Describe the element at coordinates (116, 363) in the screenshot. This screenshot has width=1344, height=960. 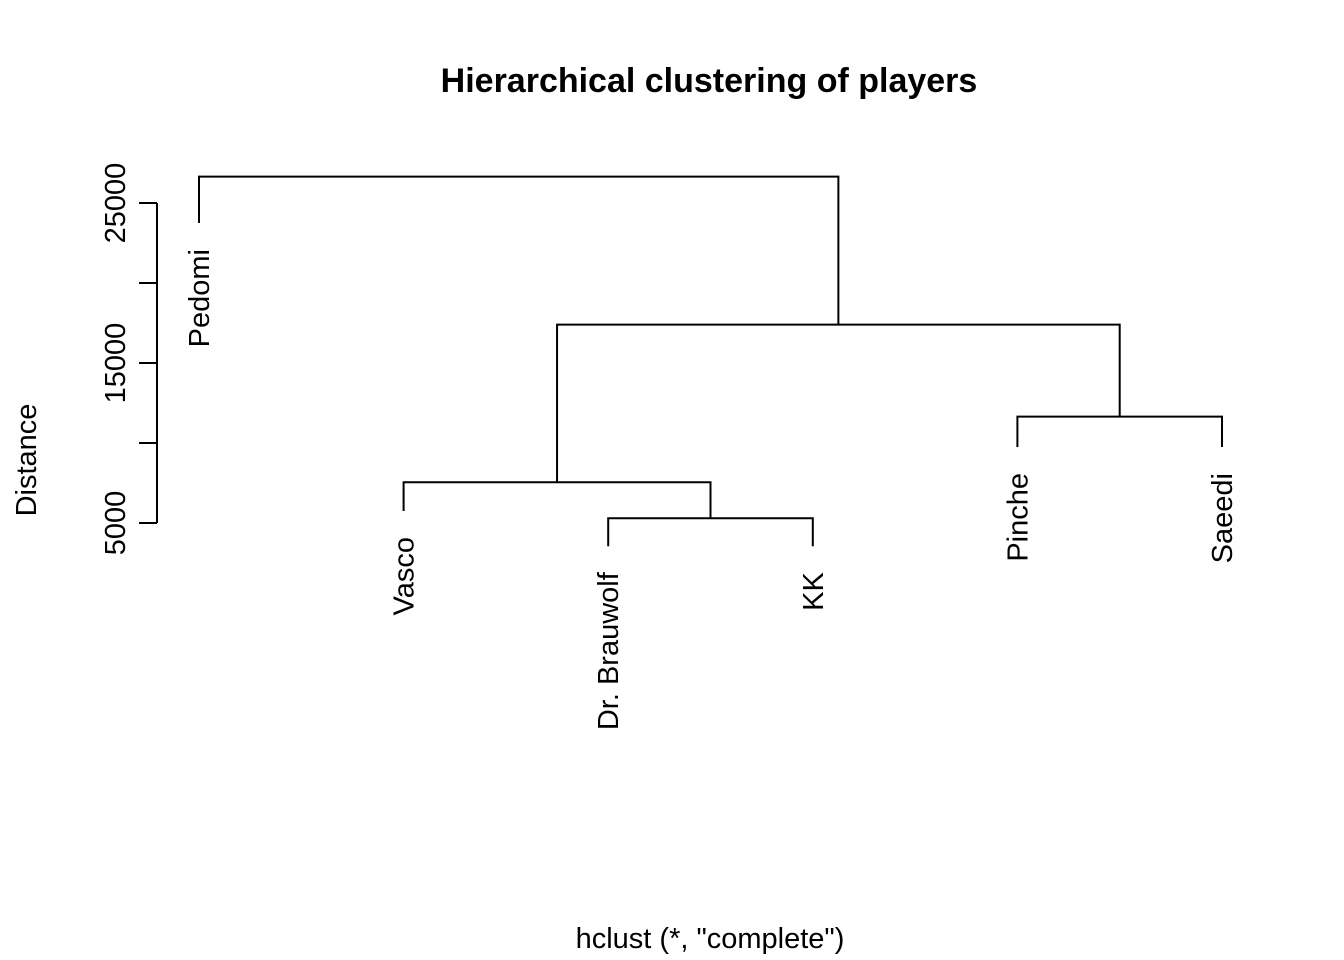
I see `y-tick-label-15000: 15000` at that location.